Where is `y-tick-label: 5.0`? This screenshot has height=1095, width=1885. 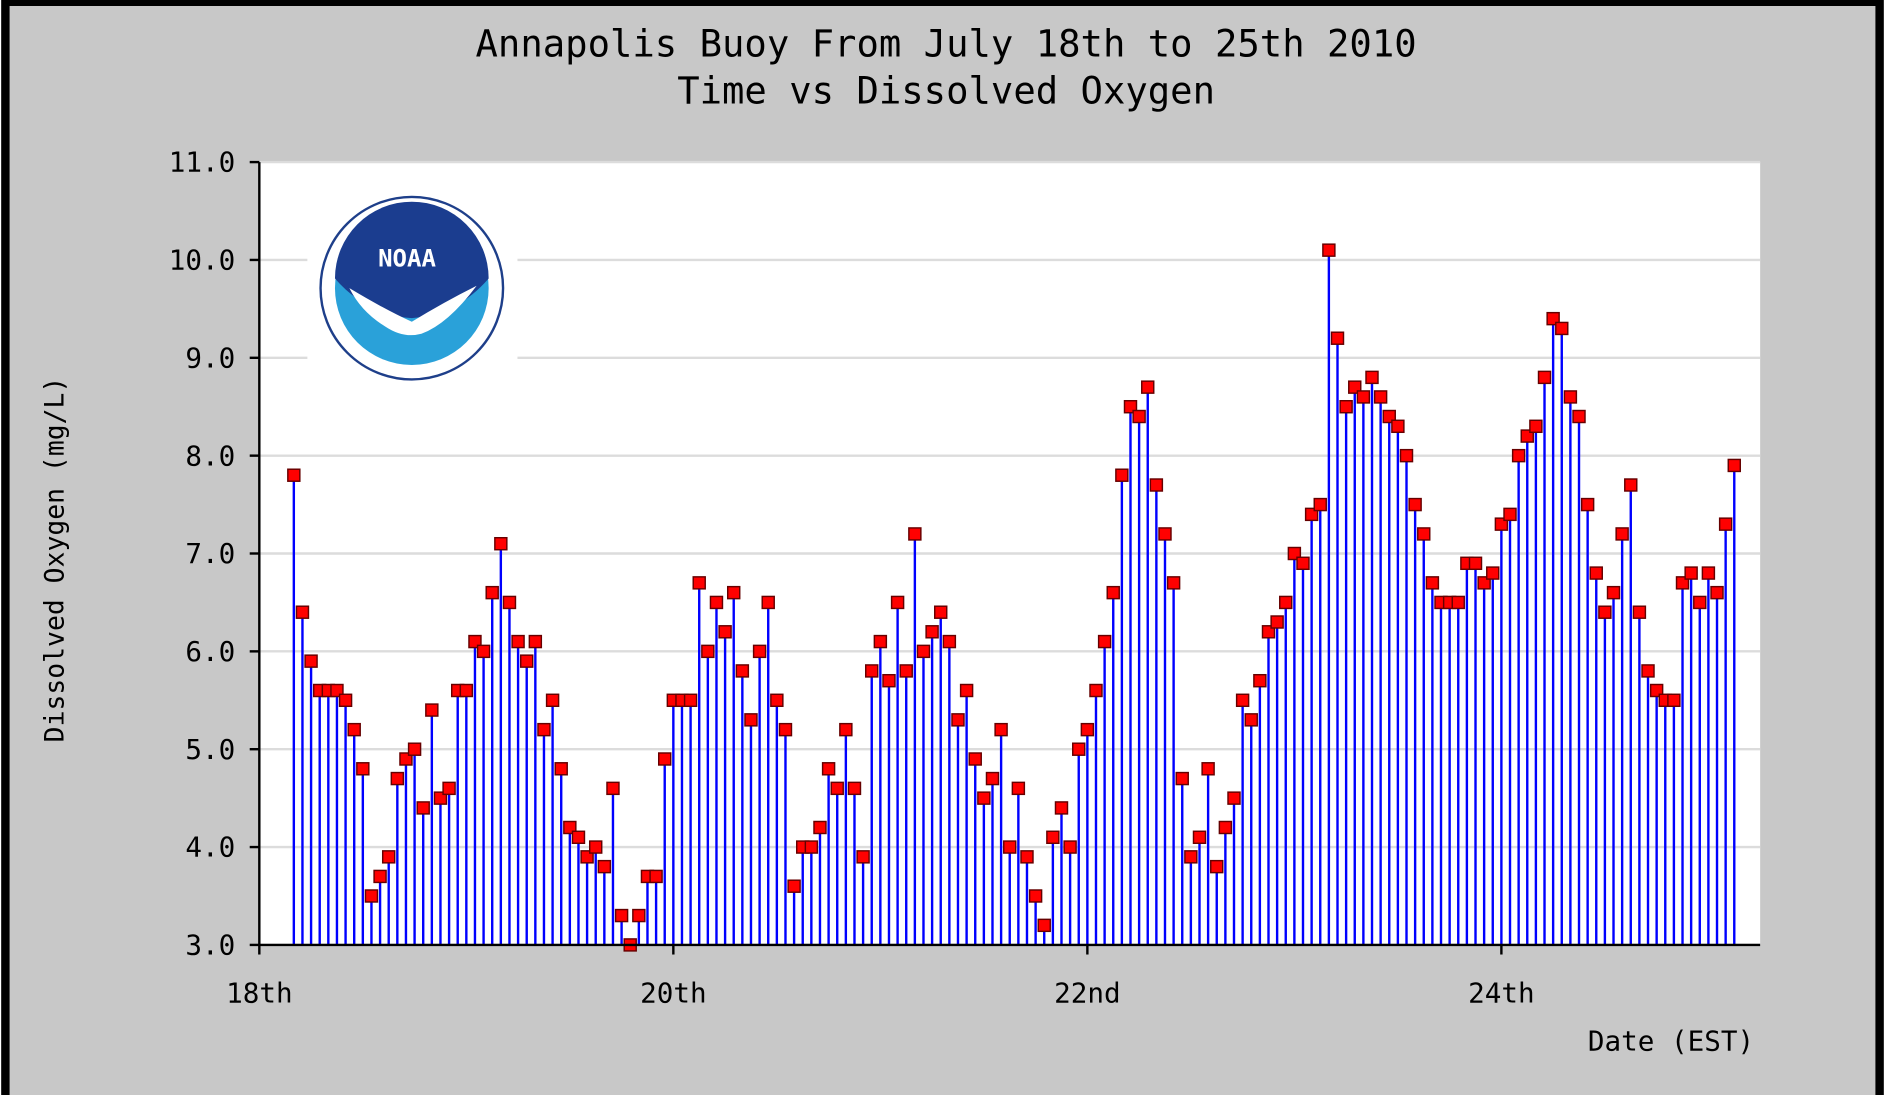 y-tick-label: 5.0 is located at coordinates (210, 749).